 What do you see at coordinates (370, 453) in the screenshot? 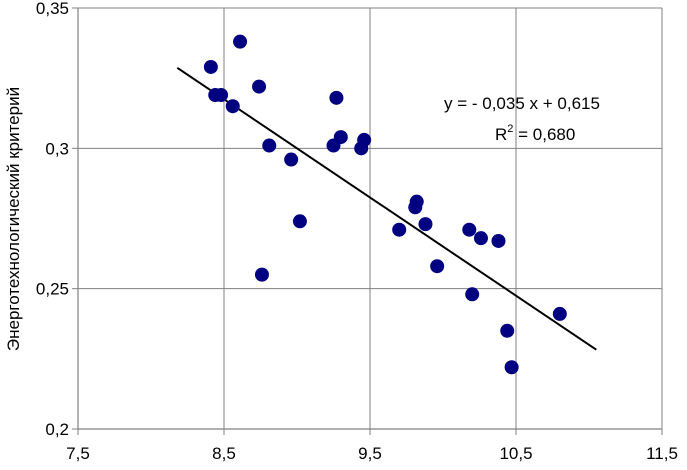
I see `x-tick-label: 9,5` at bounding box center [370, 453].